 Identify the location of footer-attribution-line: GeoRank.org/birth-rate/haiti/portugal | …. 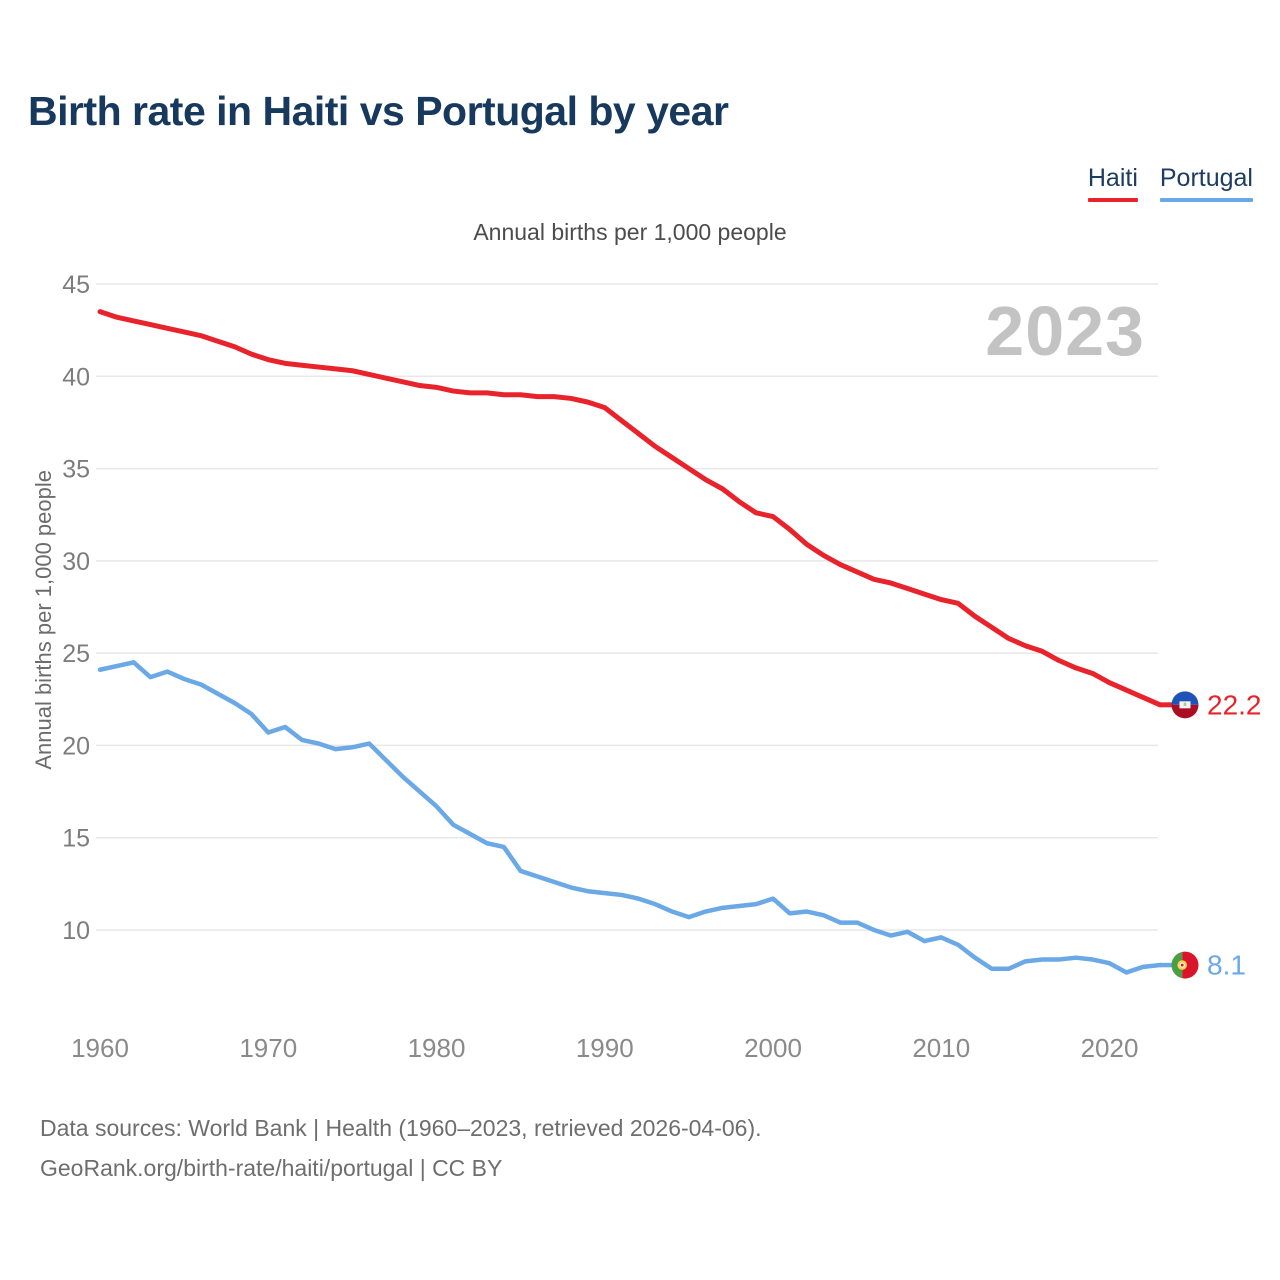
(271, 1168).